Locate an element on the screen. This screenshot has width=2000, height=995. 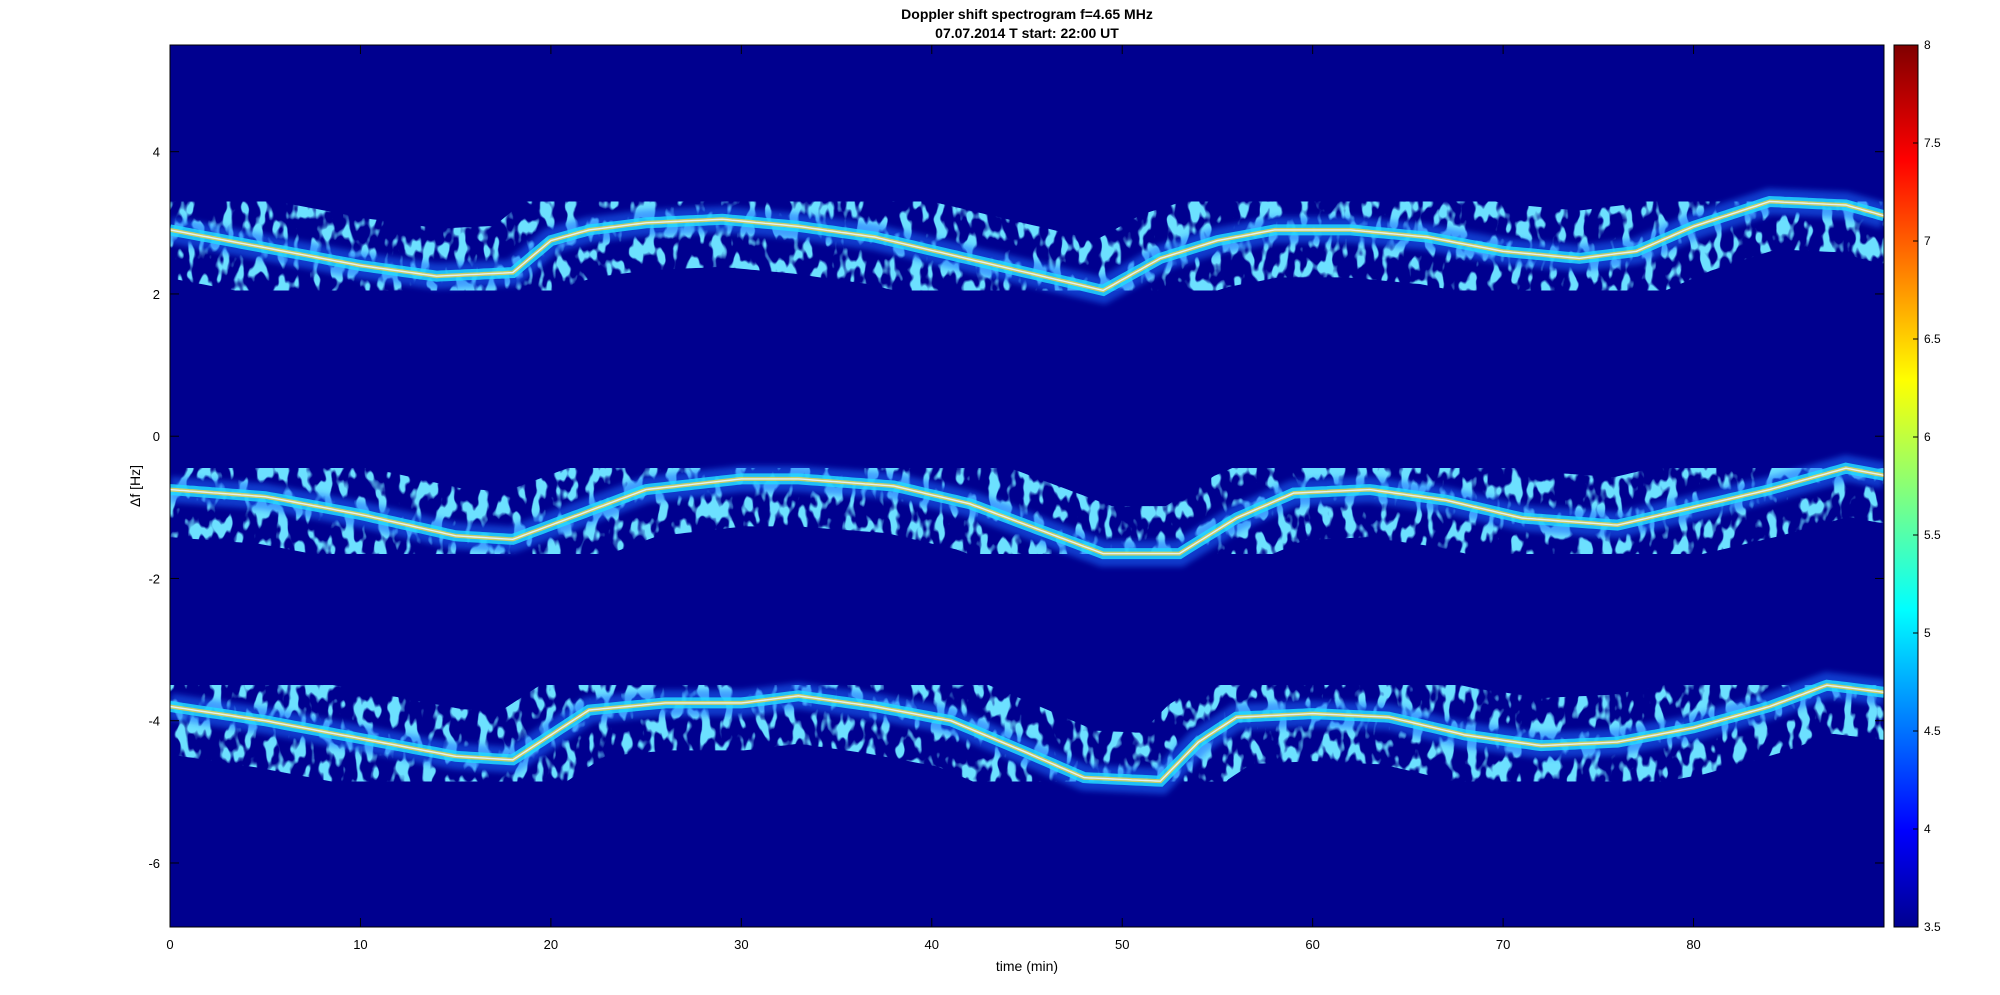
colorbar-tick-label: 7 is located at coordinates (1927, 241).